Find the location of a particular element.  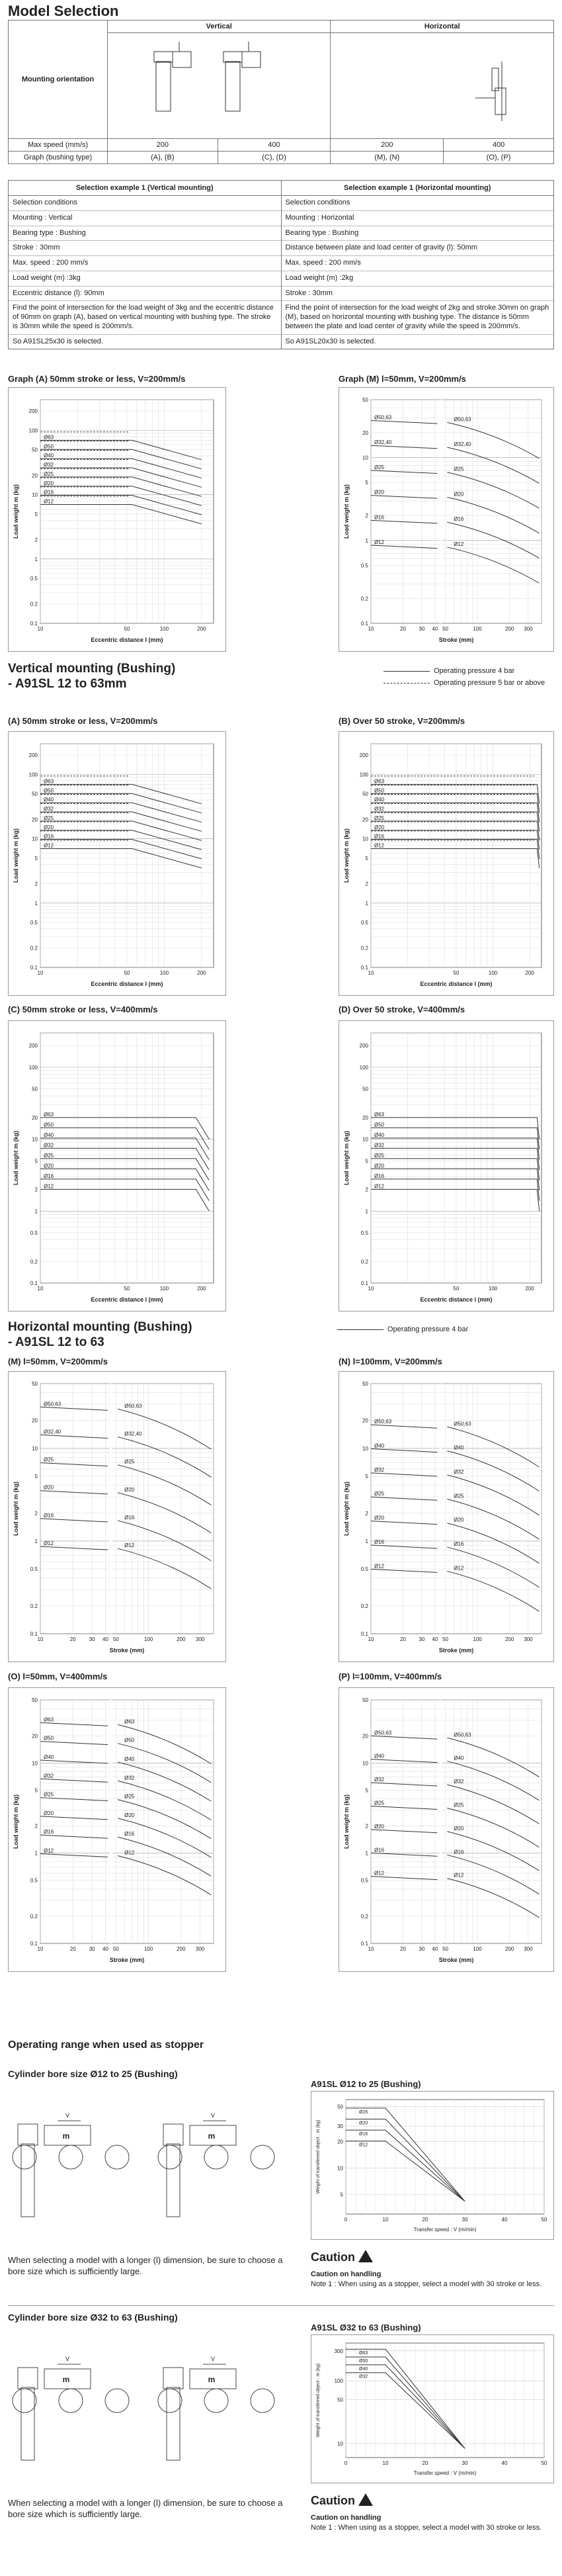

stopper-sub2: Cylinder bore size Ø32 to 63 (Bushing) is located at coordinates (93, 2317).